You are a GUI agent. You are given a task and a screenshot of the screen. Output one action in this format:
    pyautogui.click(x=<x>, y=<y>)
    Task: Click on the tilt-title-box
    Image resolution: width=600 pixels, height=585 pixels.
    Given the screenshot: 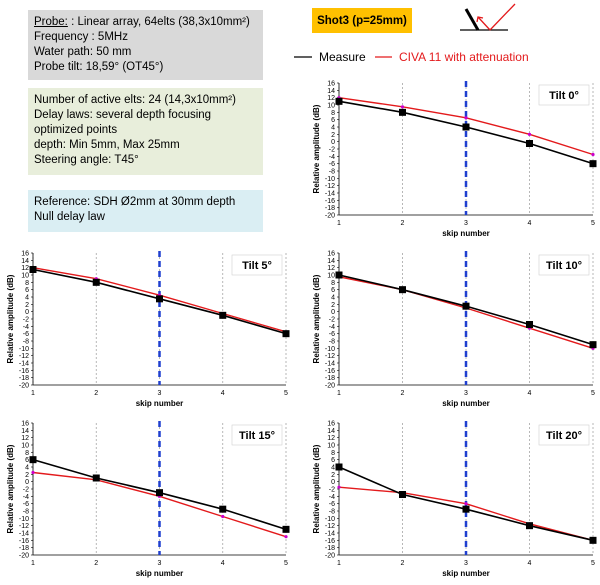 What is the action you would take?
    pyautogui.click(x=564, y=265)
    